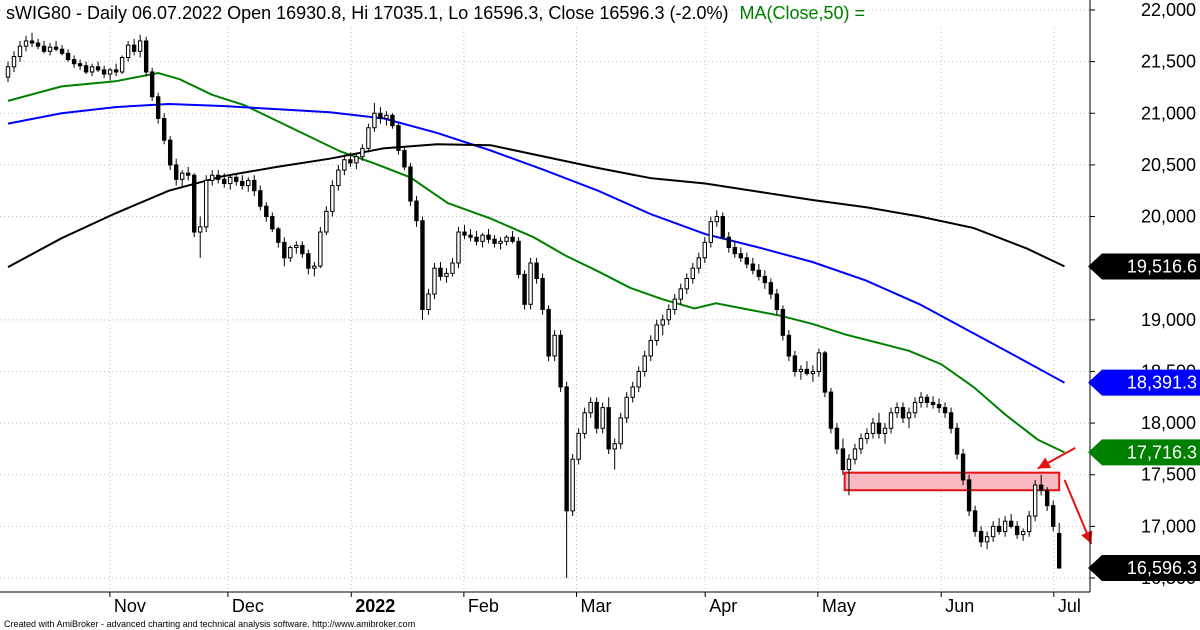 Image resolution: width=1200 pixels, height=630 pixels. I want to click on price-tags: 19,516.6 18,391.3 17,716.3 16,596.3, so click(1144, 417).